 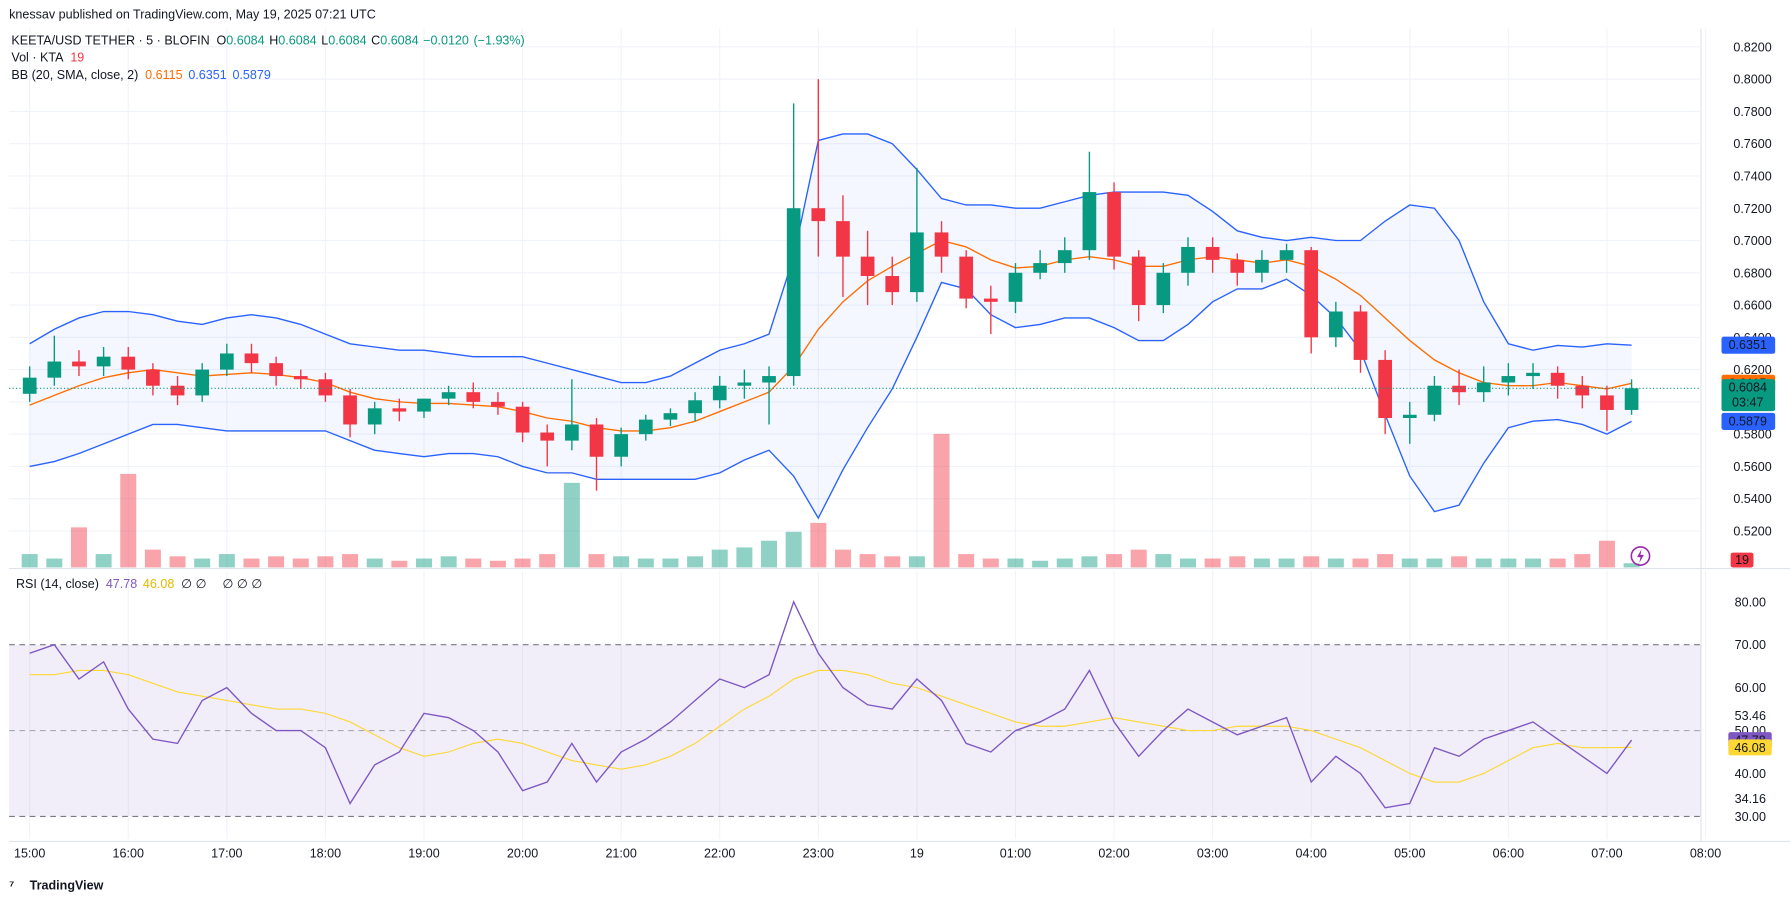 I want to click on x-tick-label: 17:00, so click(x=226, y=853).